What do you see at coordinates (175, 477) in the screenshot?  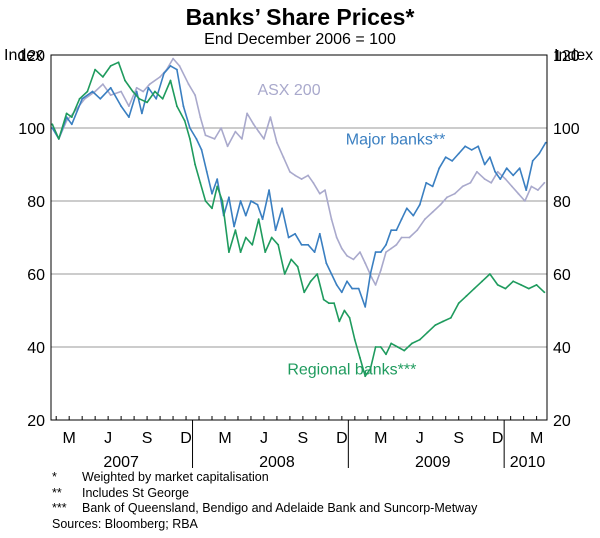 I see `footnote-text: Weighted by market capitalisation` at bounding box center [175, 477].